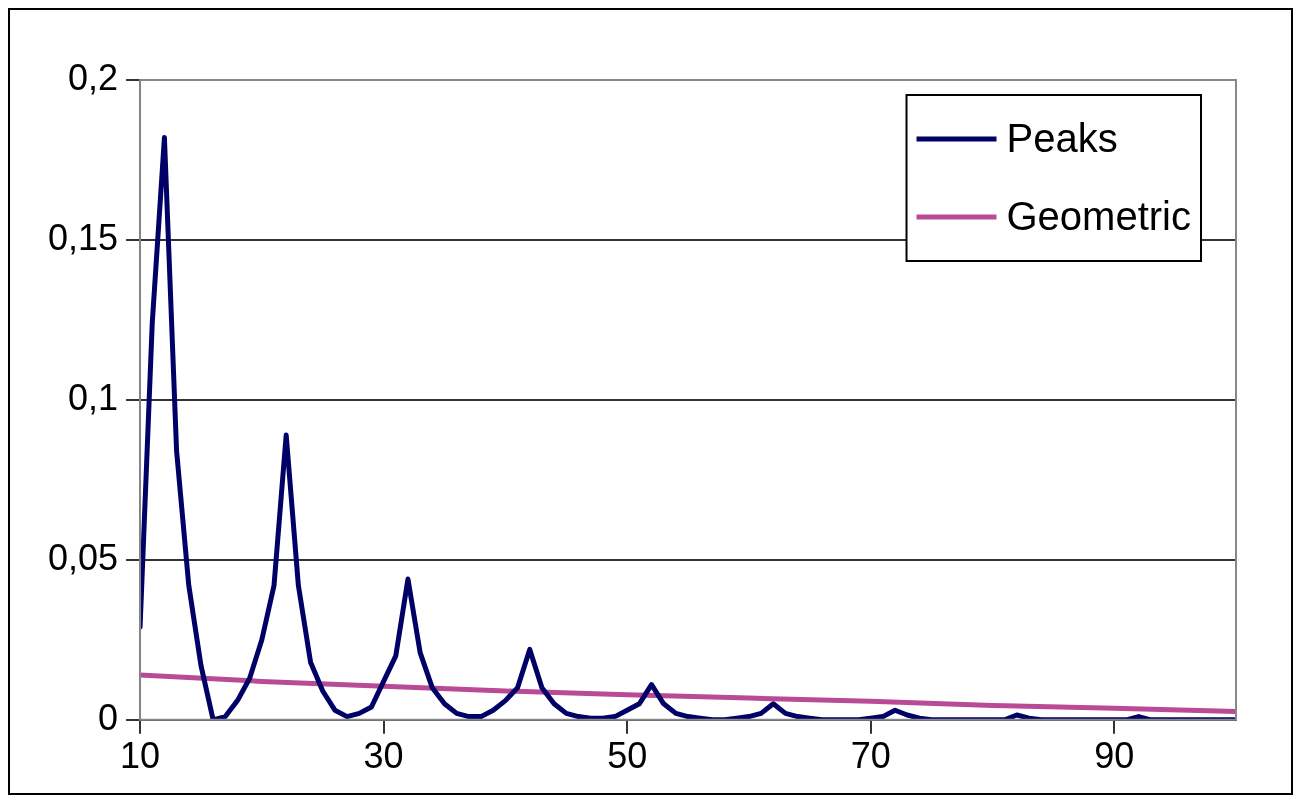 Image resolution: width=1301 pixels, height=803 pixels. What do you see at coordinates (627, 756) in the screenshot?
I see `x-tick-label: 50` at bounding box center [627, 756].